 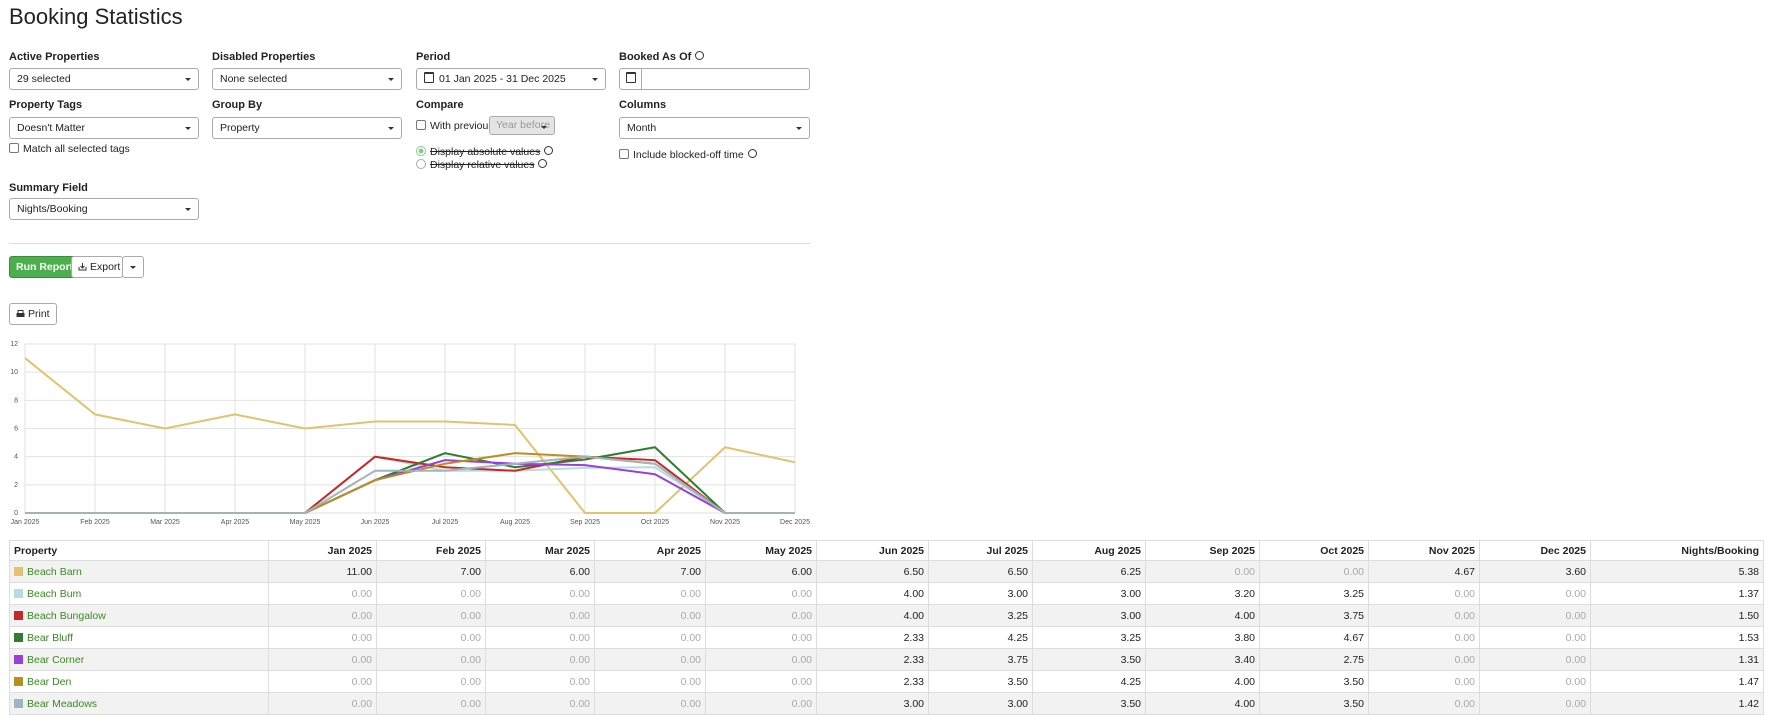 I want to click on value-cell: 6.50, so click(x=980, y=571).